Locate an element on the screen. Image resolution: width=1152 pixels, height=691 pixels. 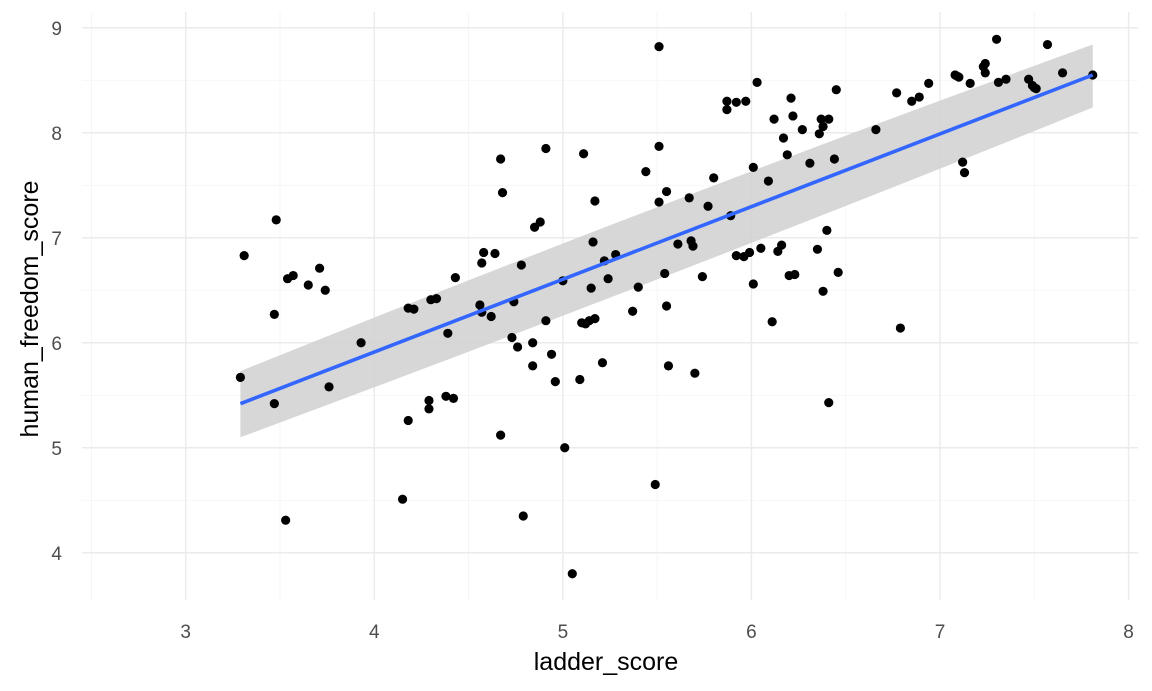
y-tick-labels: 4 5 6 7 8 9 is located at coordinates (56, 292).